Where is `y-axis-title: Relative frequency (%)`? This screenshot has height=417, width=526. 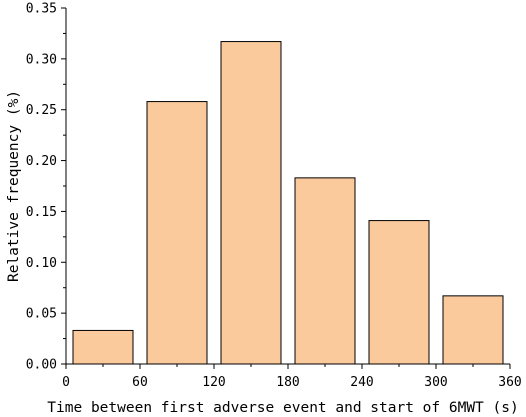 y-axis-title: Relative frequency (%) is located at coordinates (14, 186).